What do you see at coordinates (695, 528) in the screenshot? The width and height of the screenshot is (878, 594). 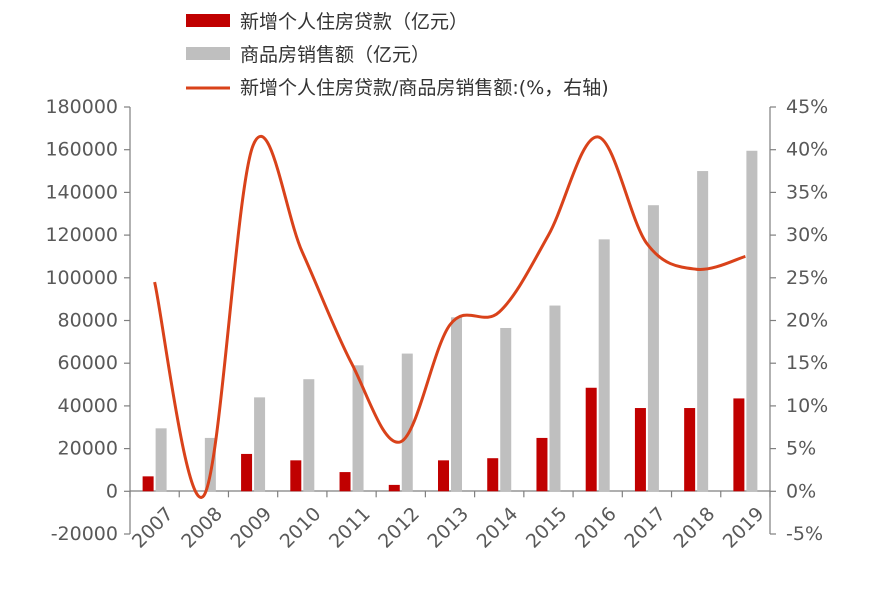 I see `x-tick-label: 2018` at bounding box center [695, 528].